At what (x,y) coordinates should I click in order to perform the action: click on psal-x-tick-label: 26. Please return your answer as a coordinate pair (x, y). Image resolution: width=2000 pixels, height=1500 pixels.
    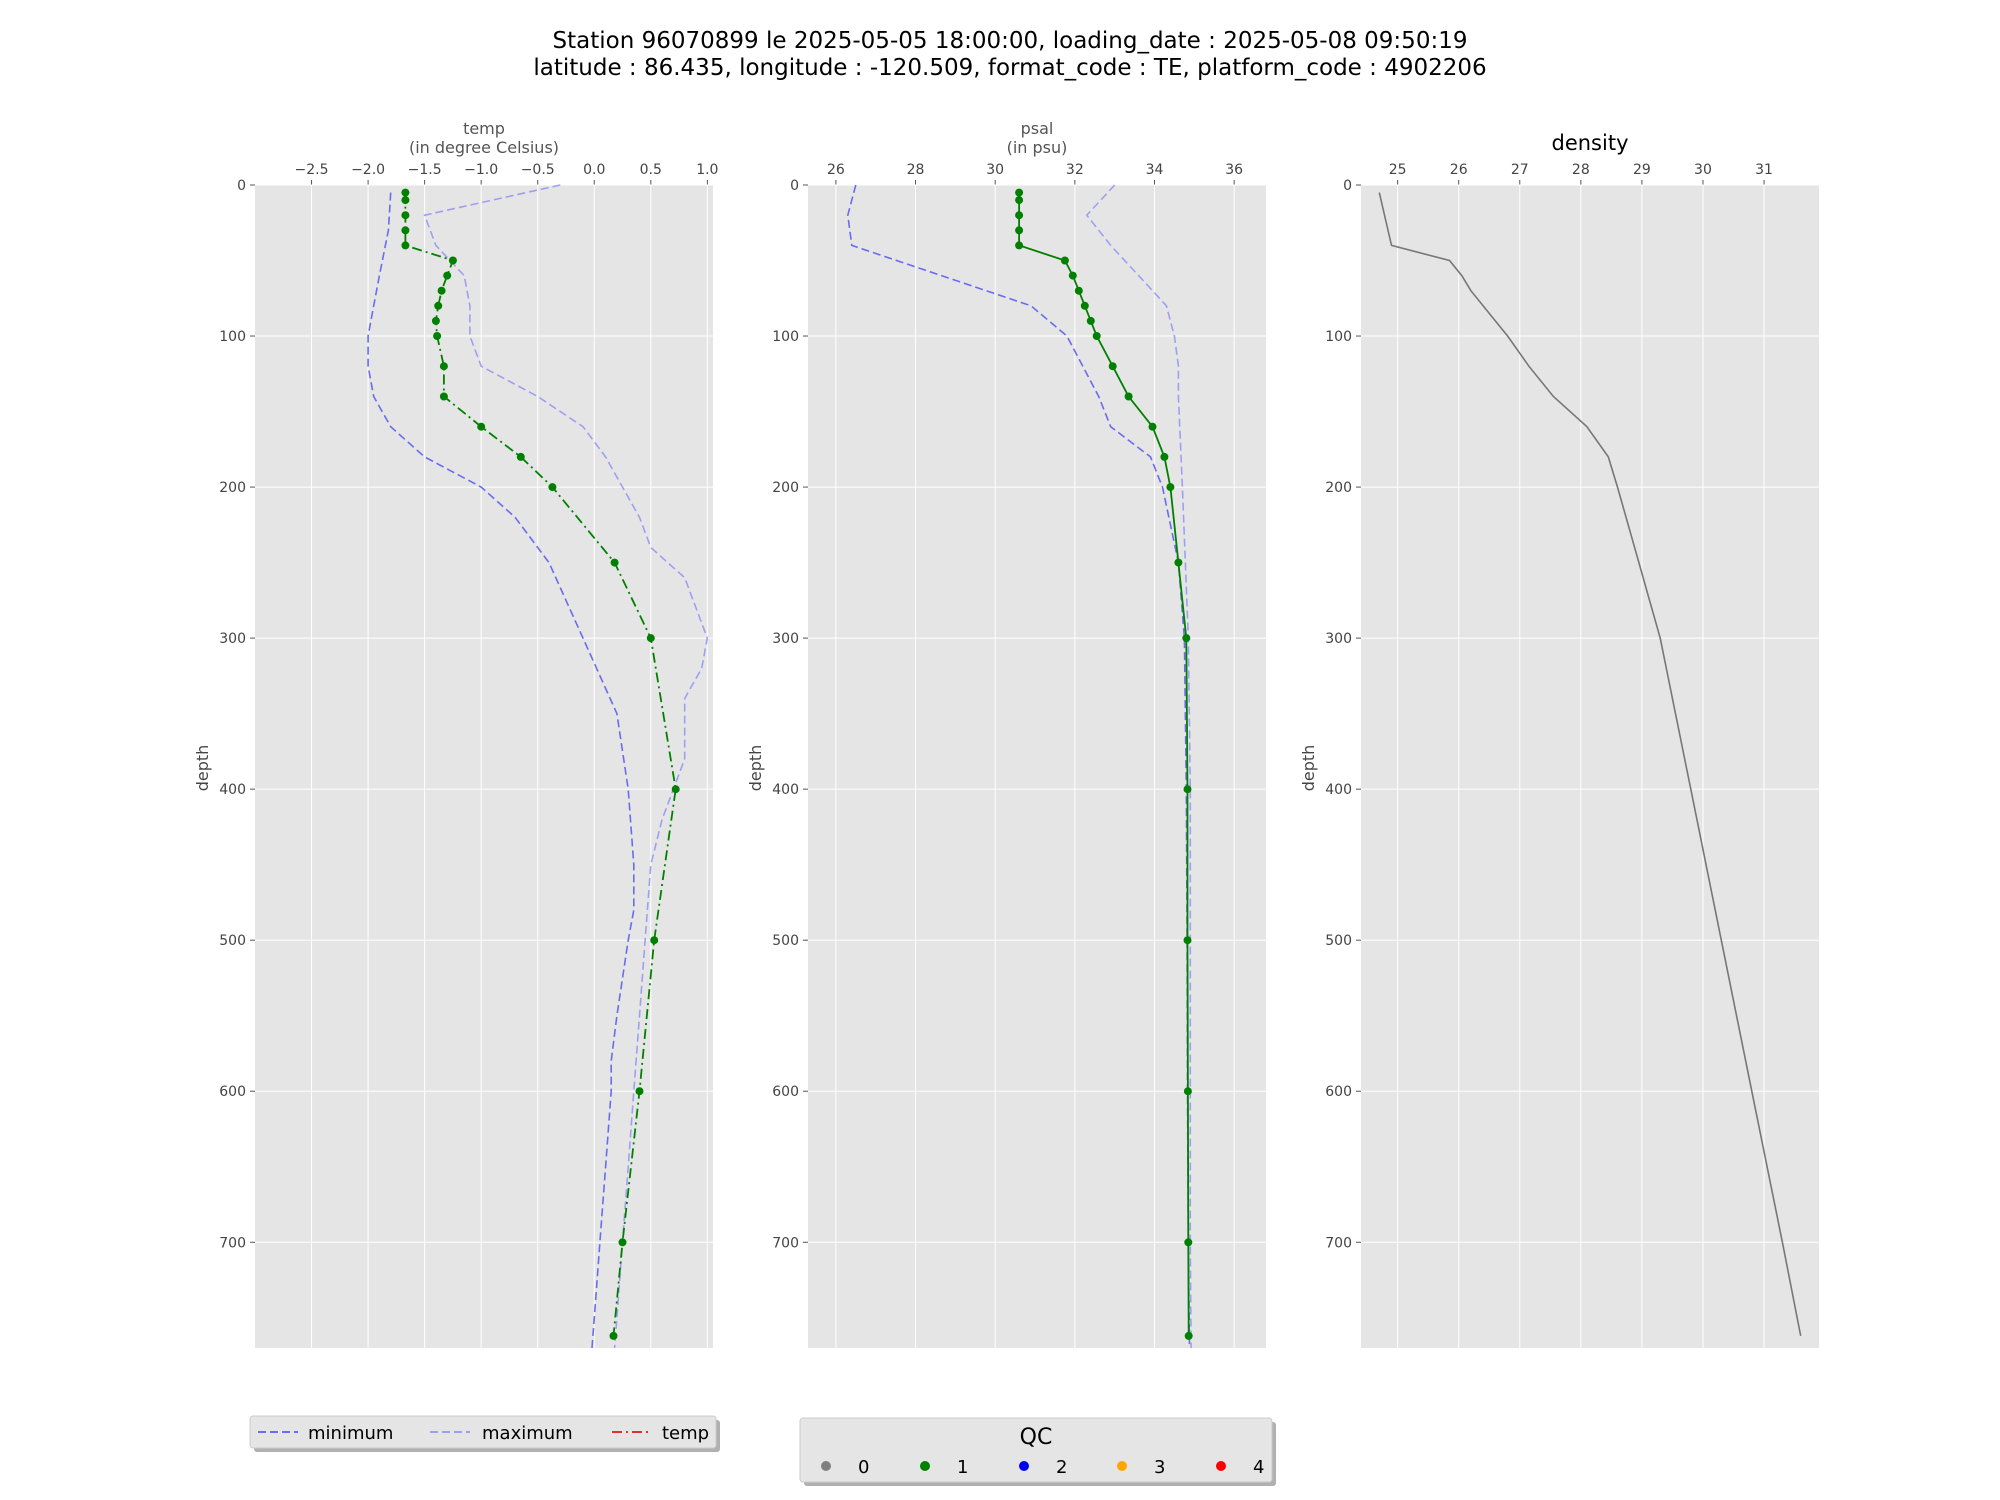
    Looking at the image, I should click on (836, 170).